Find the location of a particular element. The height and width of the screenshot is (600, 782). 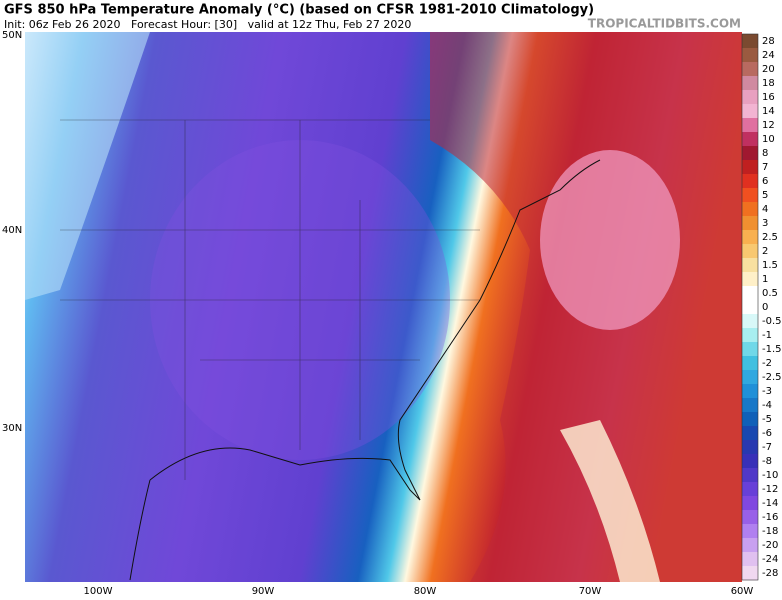

colorbar-label: -20 is located at coordinates (770, 545).